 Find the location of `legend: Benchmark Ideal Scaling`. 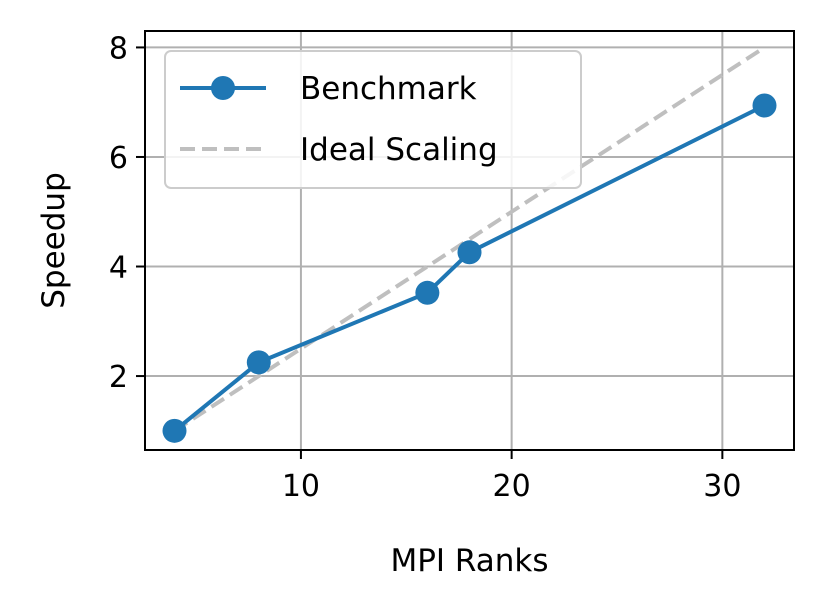

legend: Benchmark Ideal Scaling is located at coordinates (373, 119).